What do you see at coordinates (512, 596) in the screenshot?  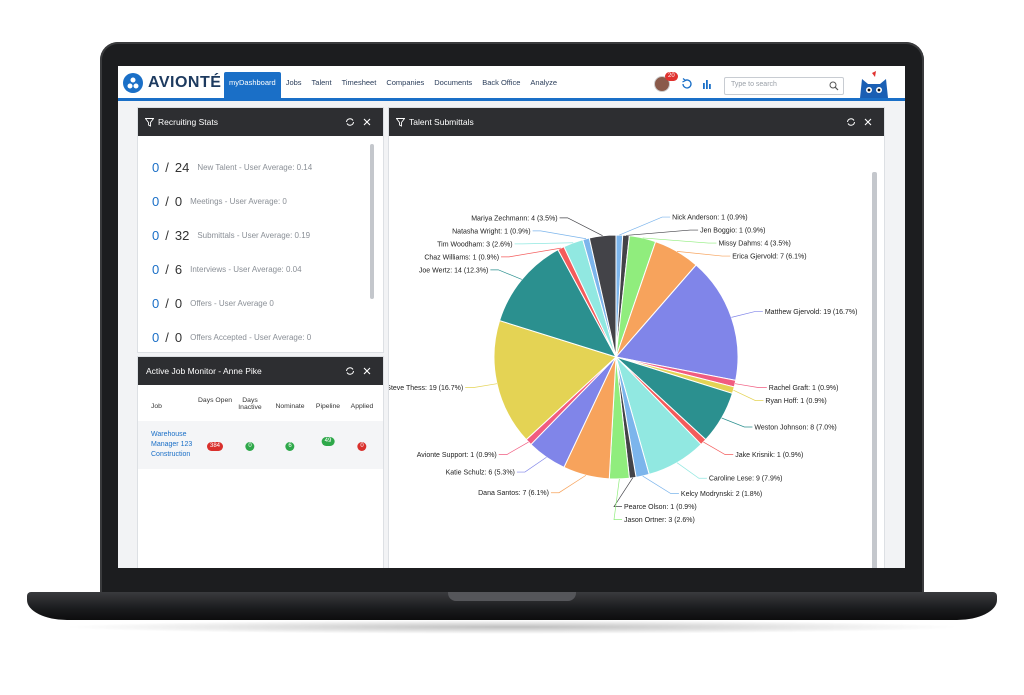 I see `laptop-notch` at bounding box center [512, 596].